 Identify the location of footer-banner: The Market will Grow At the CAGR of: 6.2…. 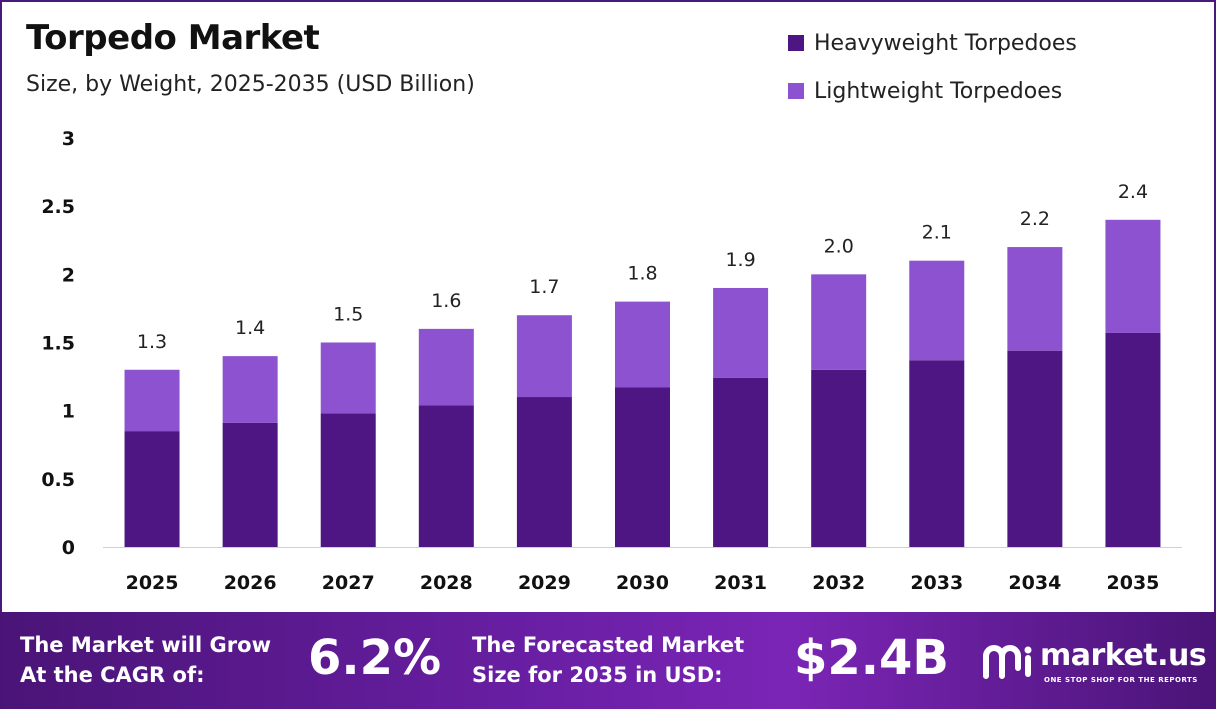
(608, 660).